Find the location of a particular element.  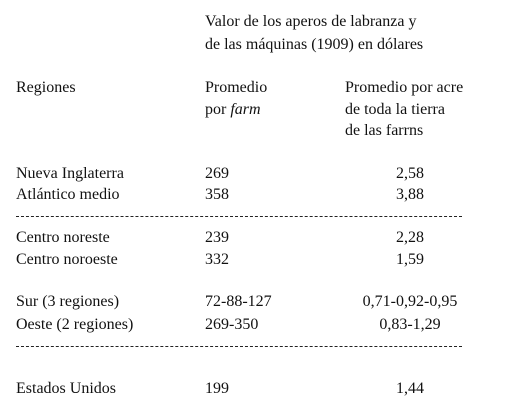

column-header: por farm is located at coordinates (233, 110).